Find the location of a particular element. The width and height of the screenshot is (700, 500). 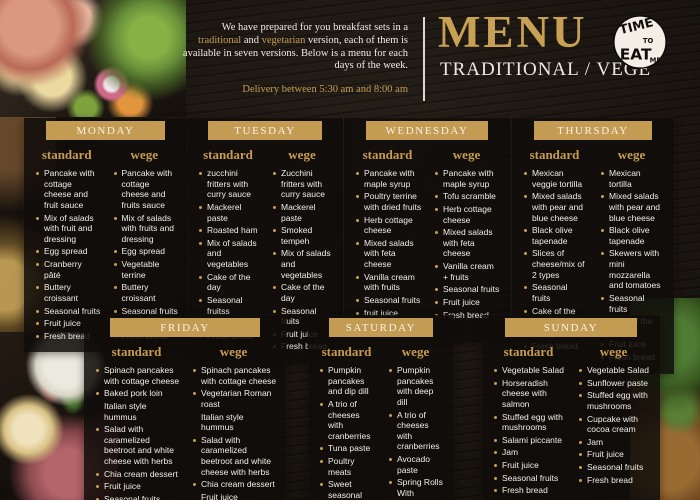

menu-item: Pumpkin pancakes and dip dill is located at coordinates (348, 381).